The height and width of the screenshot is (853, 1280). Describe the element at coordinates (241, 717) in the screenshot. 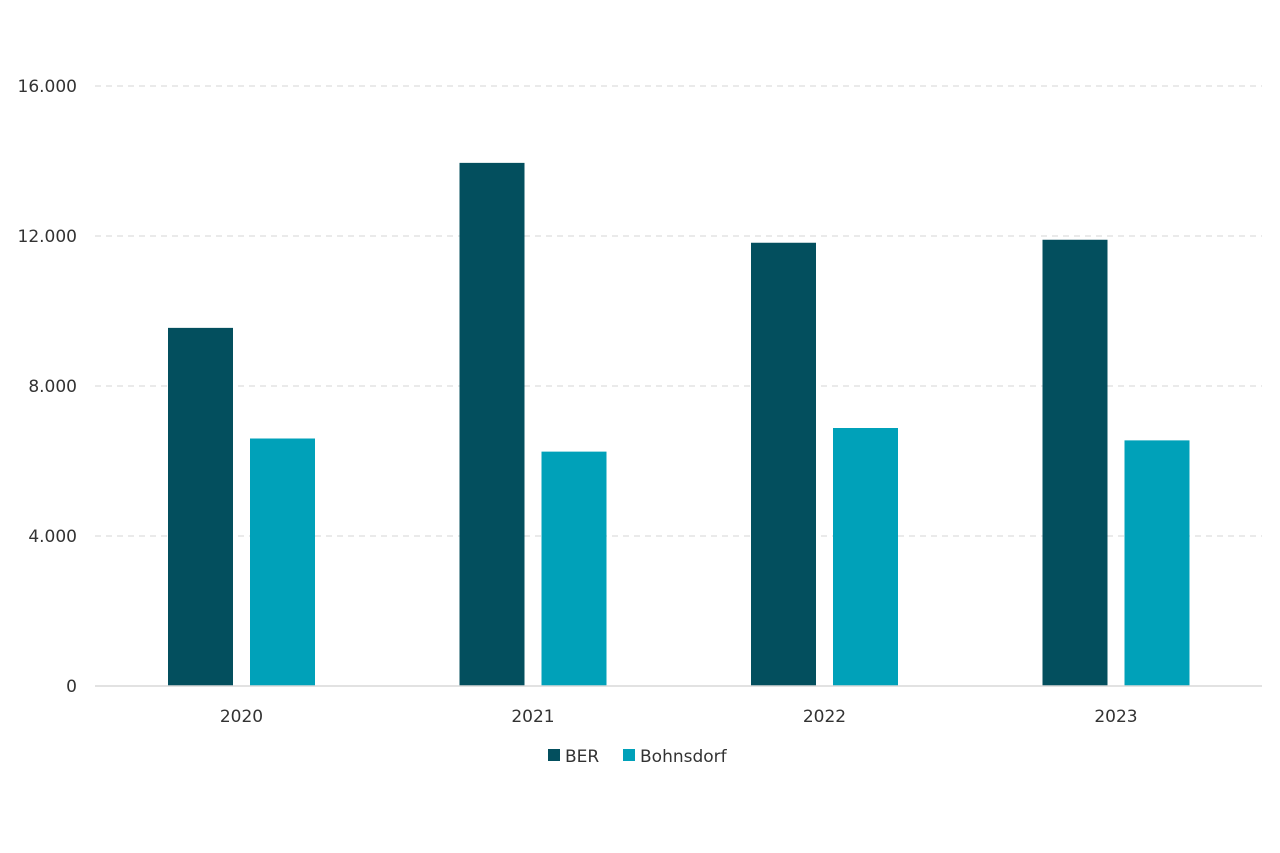

I see `x-tick-label: 2020` at that location.